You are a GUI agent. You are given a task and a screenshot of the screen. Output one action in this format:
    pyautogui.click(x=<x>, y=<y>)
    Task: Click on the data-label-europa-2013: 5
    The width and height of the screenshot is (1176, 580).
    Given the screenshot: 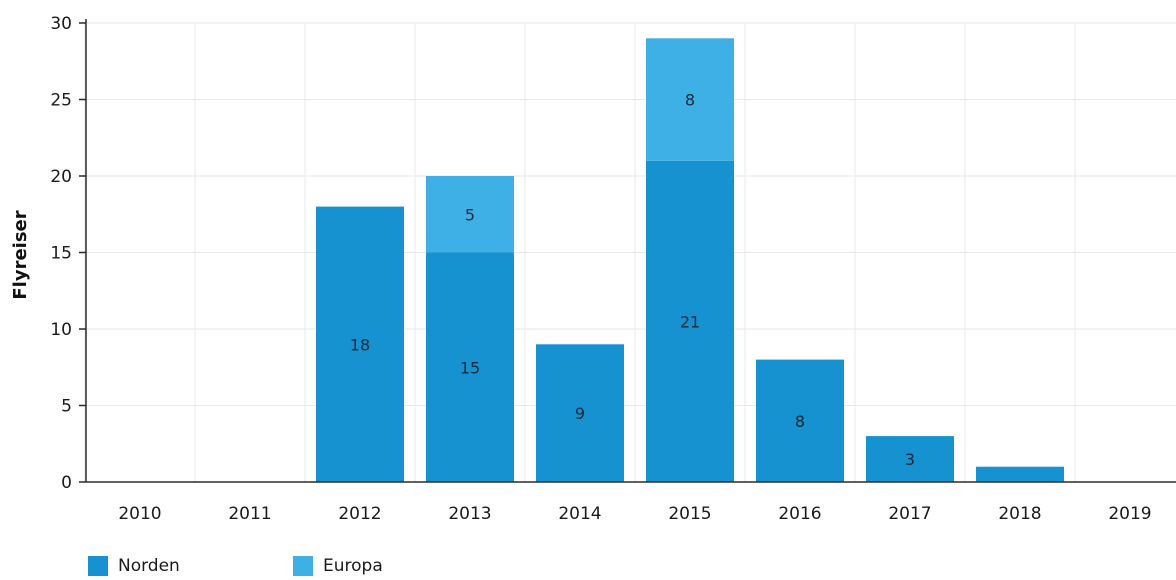 What is the action you would take?
    pyautogui.click(x=470, y=214)
    